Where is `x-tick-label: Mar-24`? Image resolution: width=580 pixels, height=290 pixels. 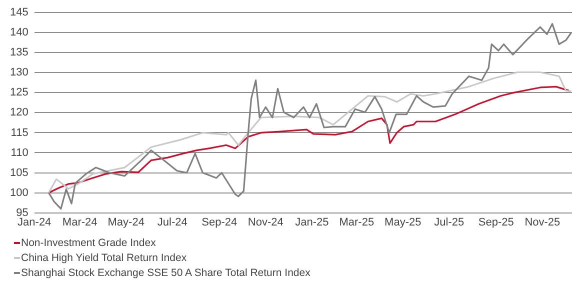
x-tick-label: Mar-24 is located at coordinates (80, 222).